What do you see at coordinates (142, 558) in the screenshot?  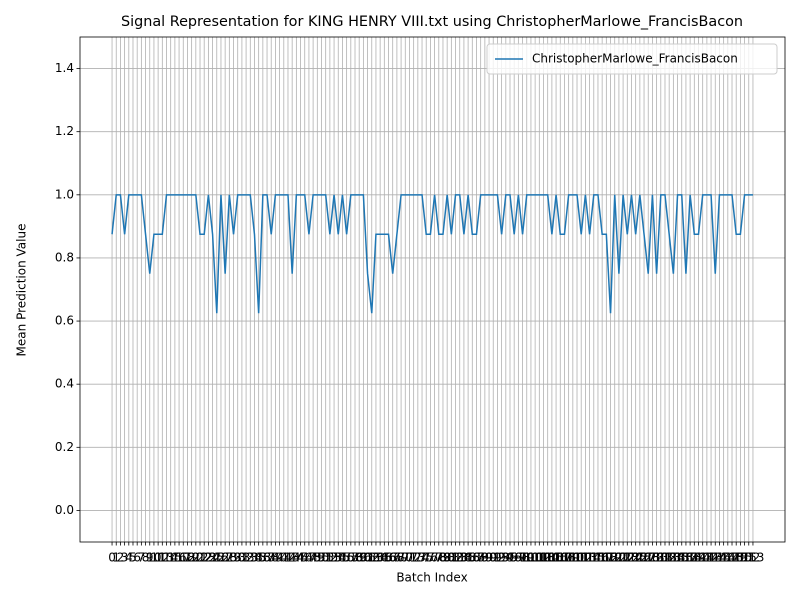 I see `x-tick-label: 7` at bounding box center [142, 558].